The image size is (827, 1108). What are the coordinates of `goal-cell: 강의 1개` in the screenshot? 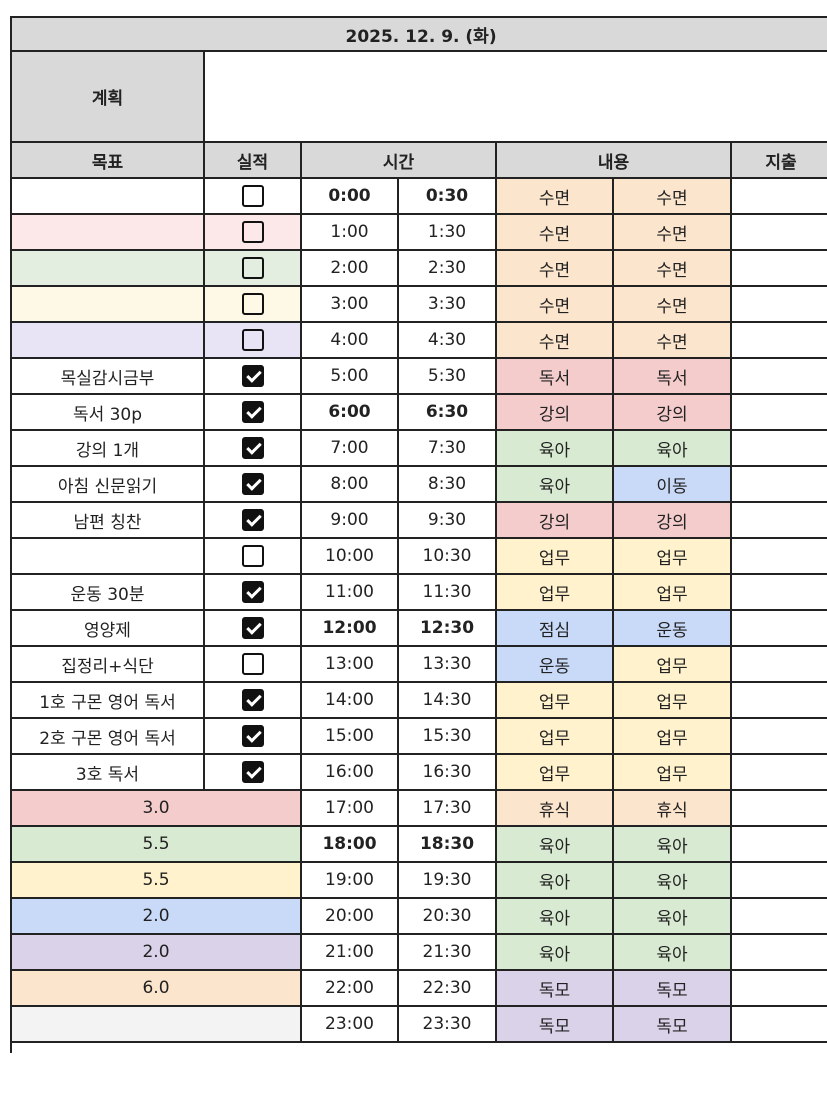 It's located at (107, 448).